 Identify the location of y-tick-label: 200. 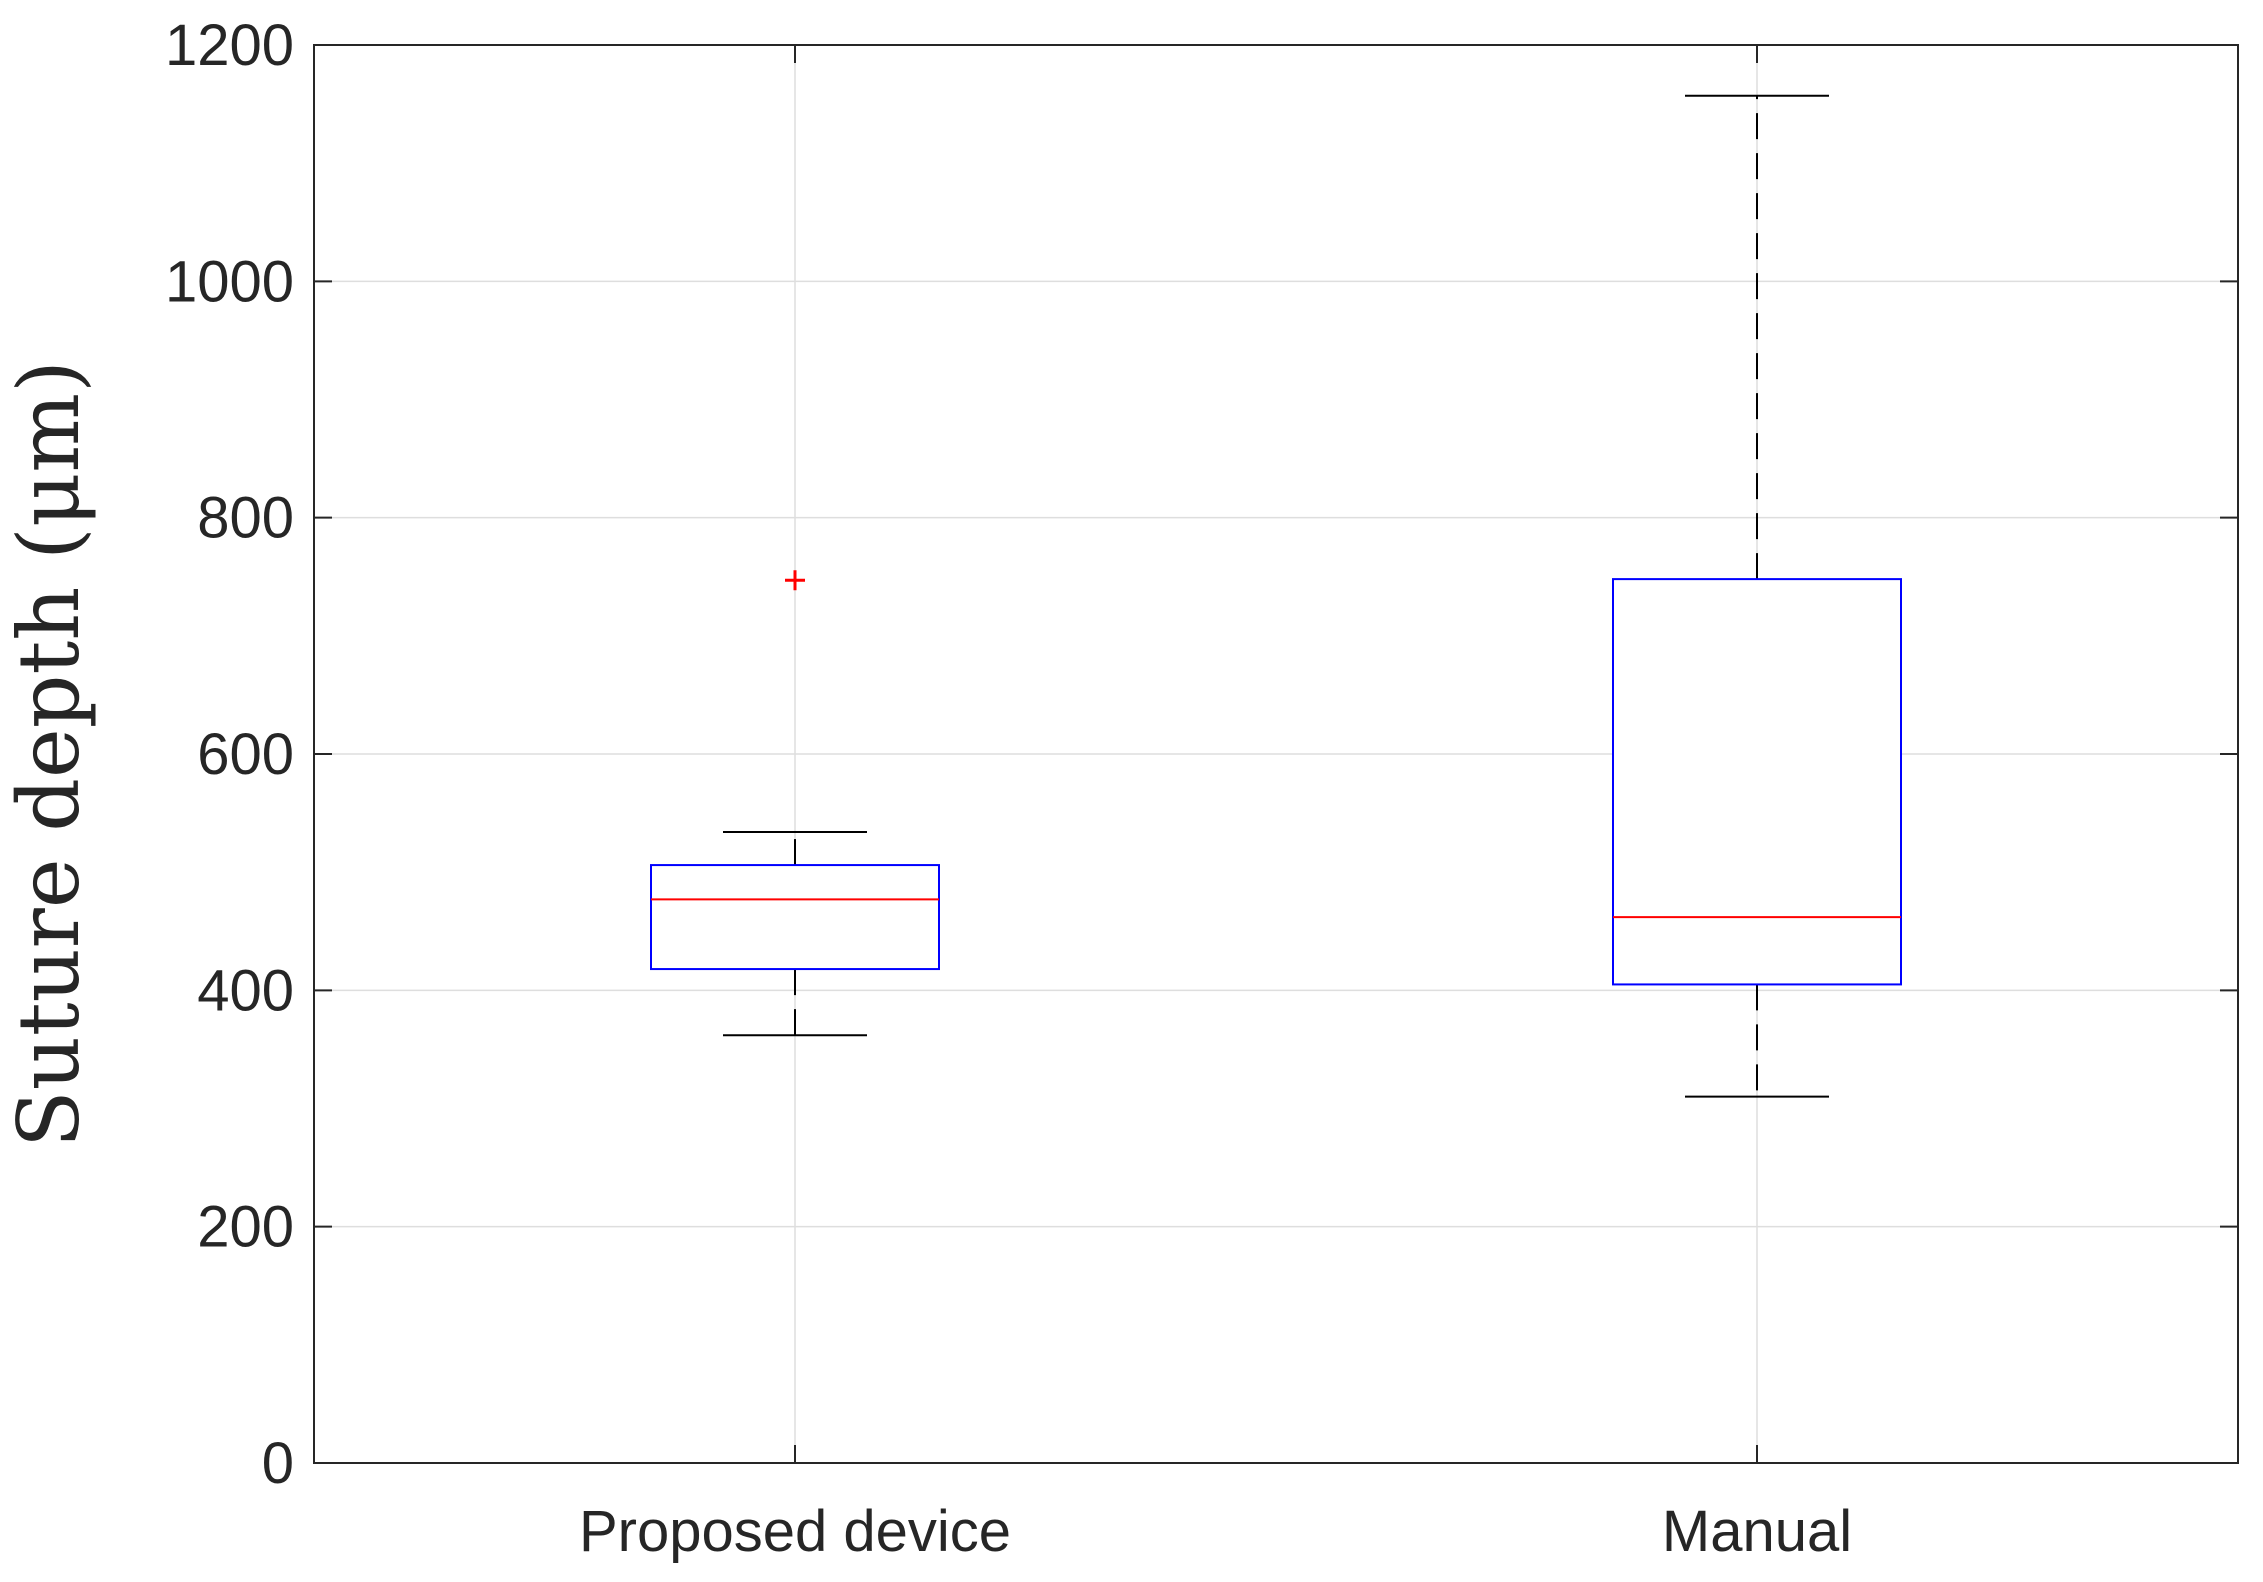
(245, 1227).